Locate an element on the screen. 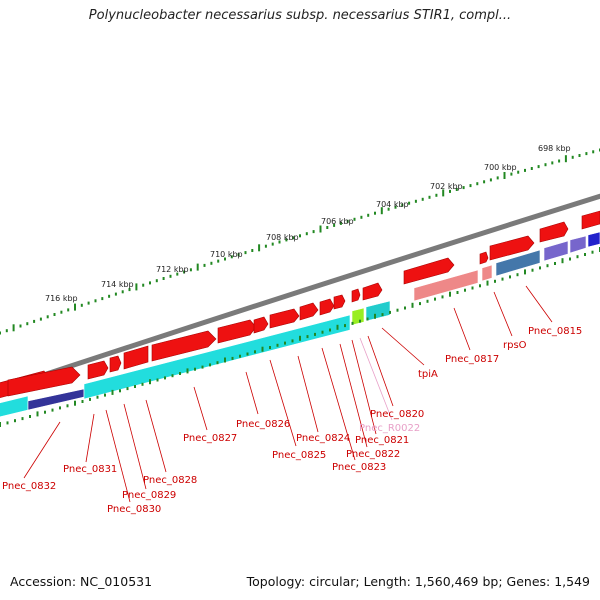 Image resolution: width=600 pixels, height=600 pixels. gene-label-pnec-0817: Pnec_0817 is located at coordinates (472, 359).